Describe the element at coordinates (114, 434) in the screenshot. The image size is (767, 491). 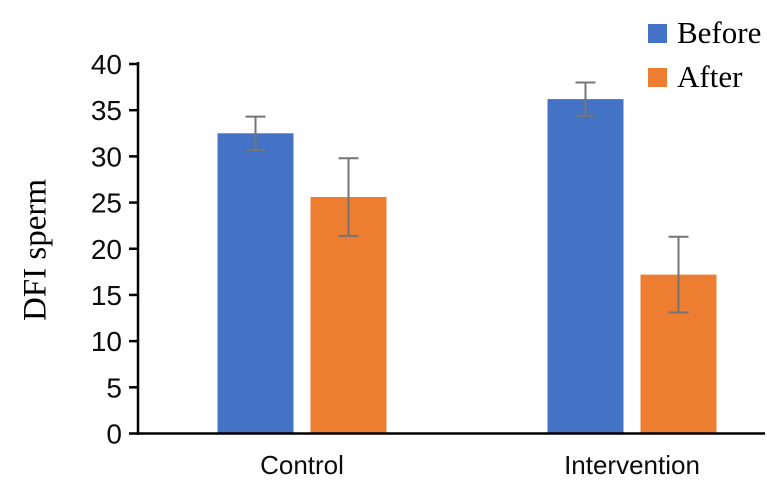
I see `y-axis-tick-label-0: 0` at that location.